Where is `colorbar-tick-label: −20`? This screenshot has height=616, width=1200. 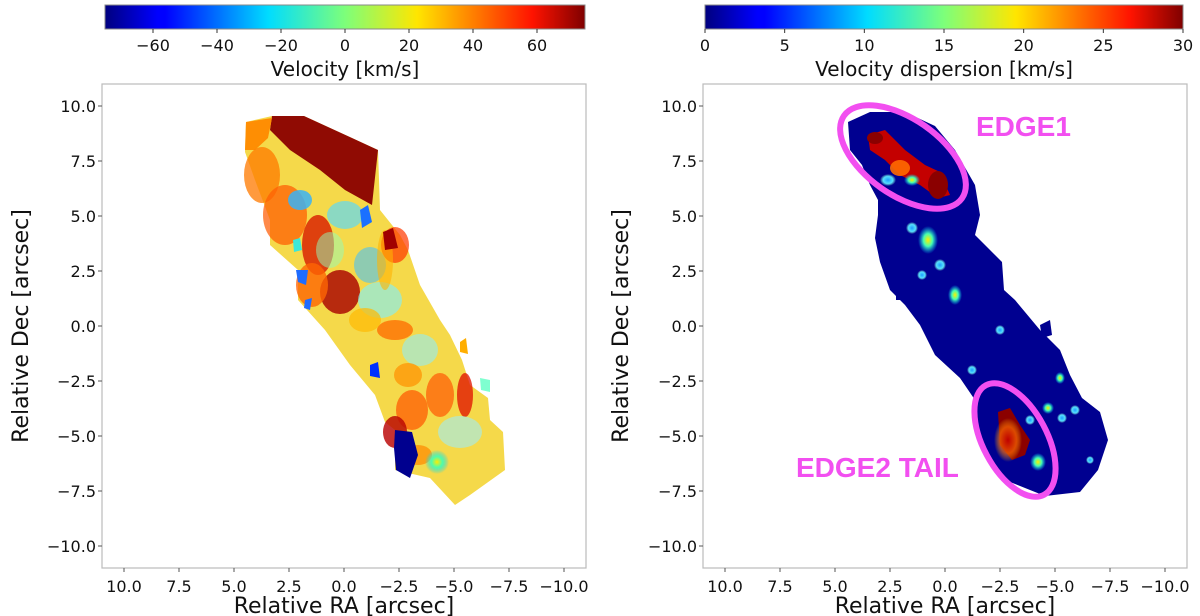 colorbar-tick-label: −20 is located at coordinates (281, 45).